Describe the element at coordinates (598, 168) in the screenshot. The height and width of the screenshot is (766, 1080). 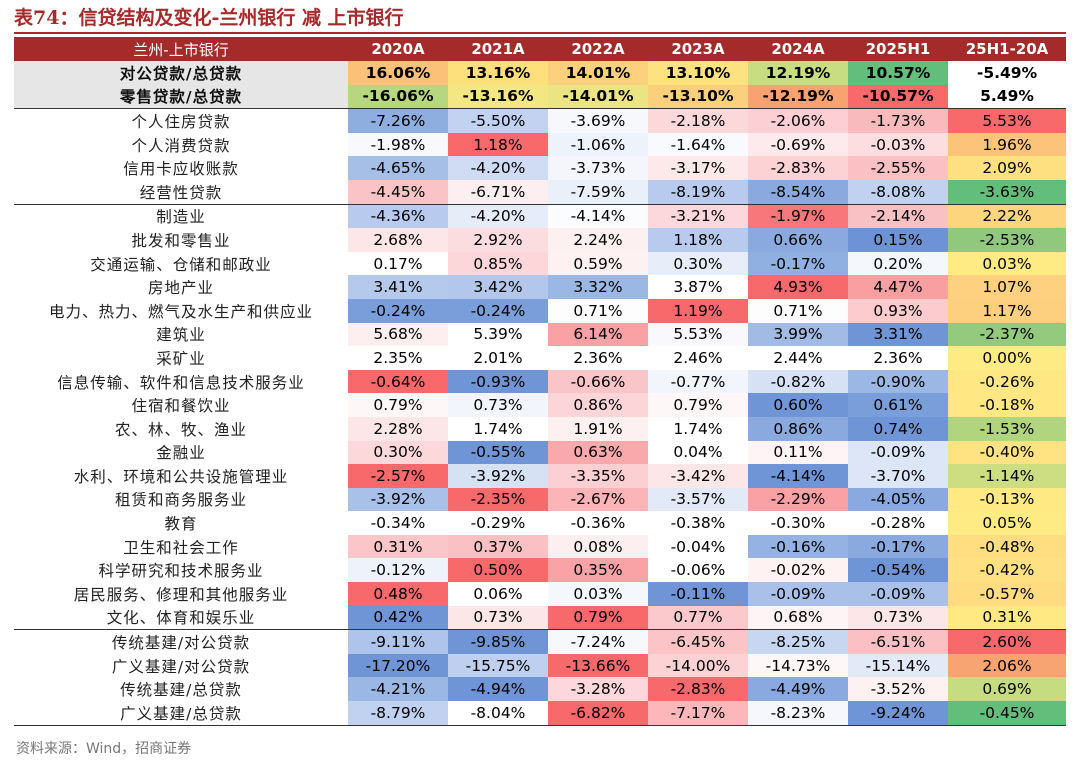
I see `value-cell: -3.73%` at that location.